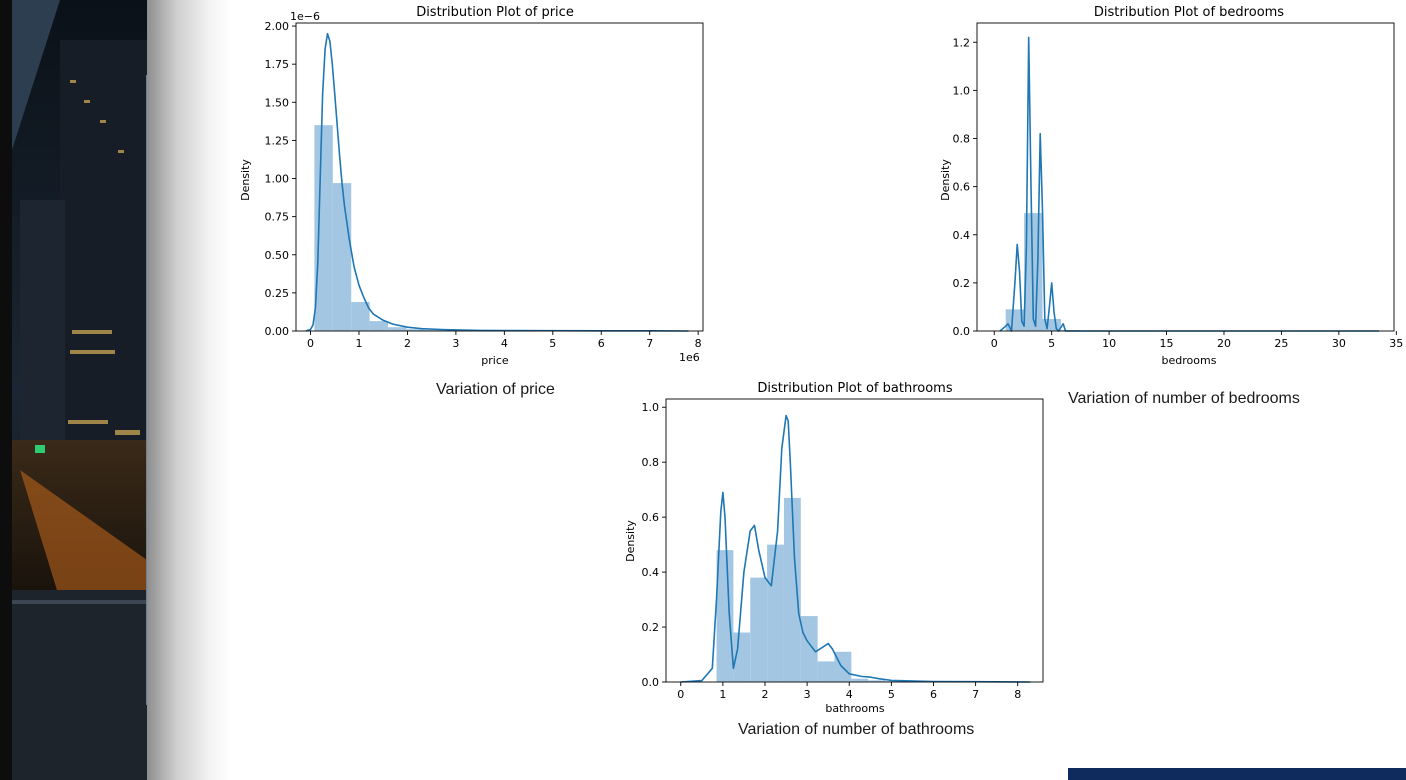 The height and width of the screenshot is (780, 1406). Describe the element at coordinates (651, 627) in the screenshot. I see `bathrooms-y-tick-label: 0.2` at that location.